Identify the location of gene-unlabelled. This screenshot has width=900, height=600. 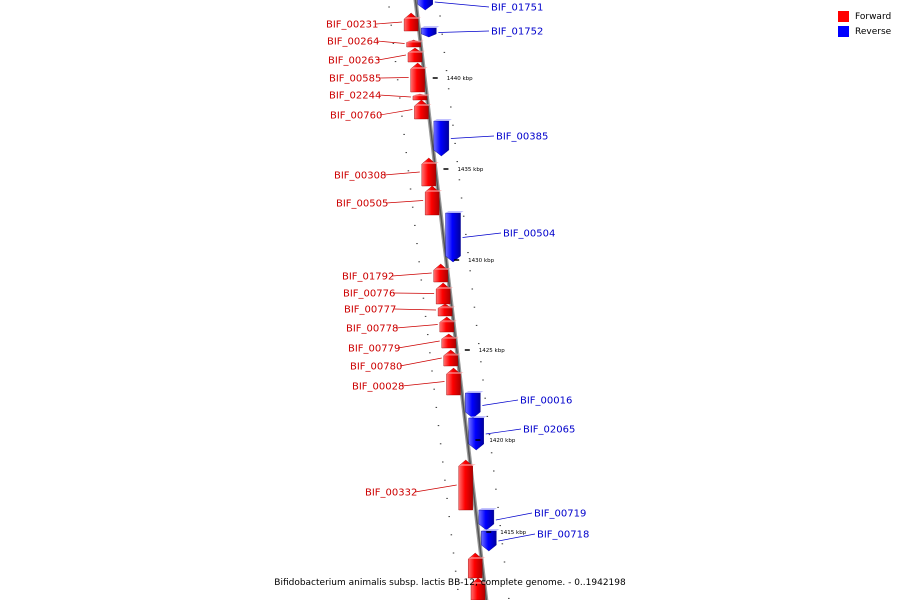
(477, 565).